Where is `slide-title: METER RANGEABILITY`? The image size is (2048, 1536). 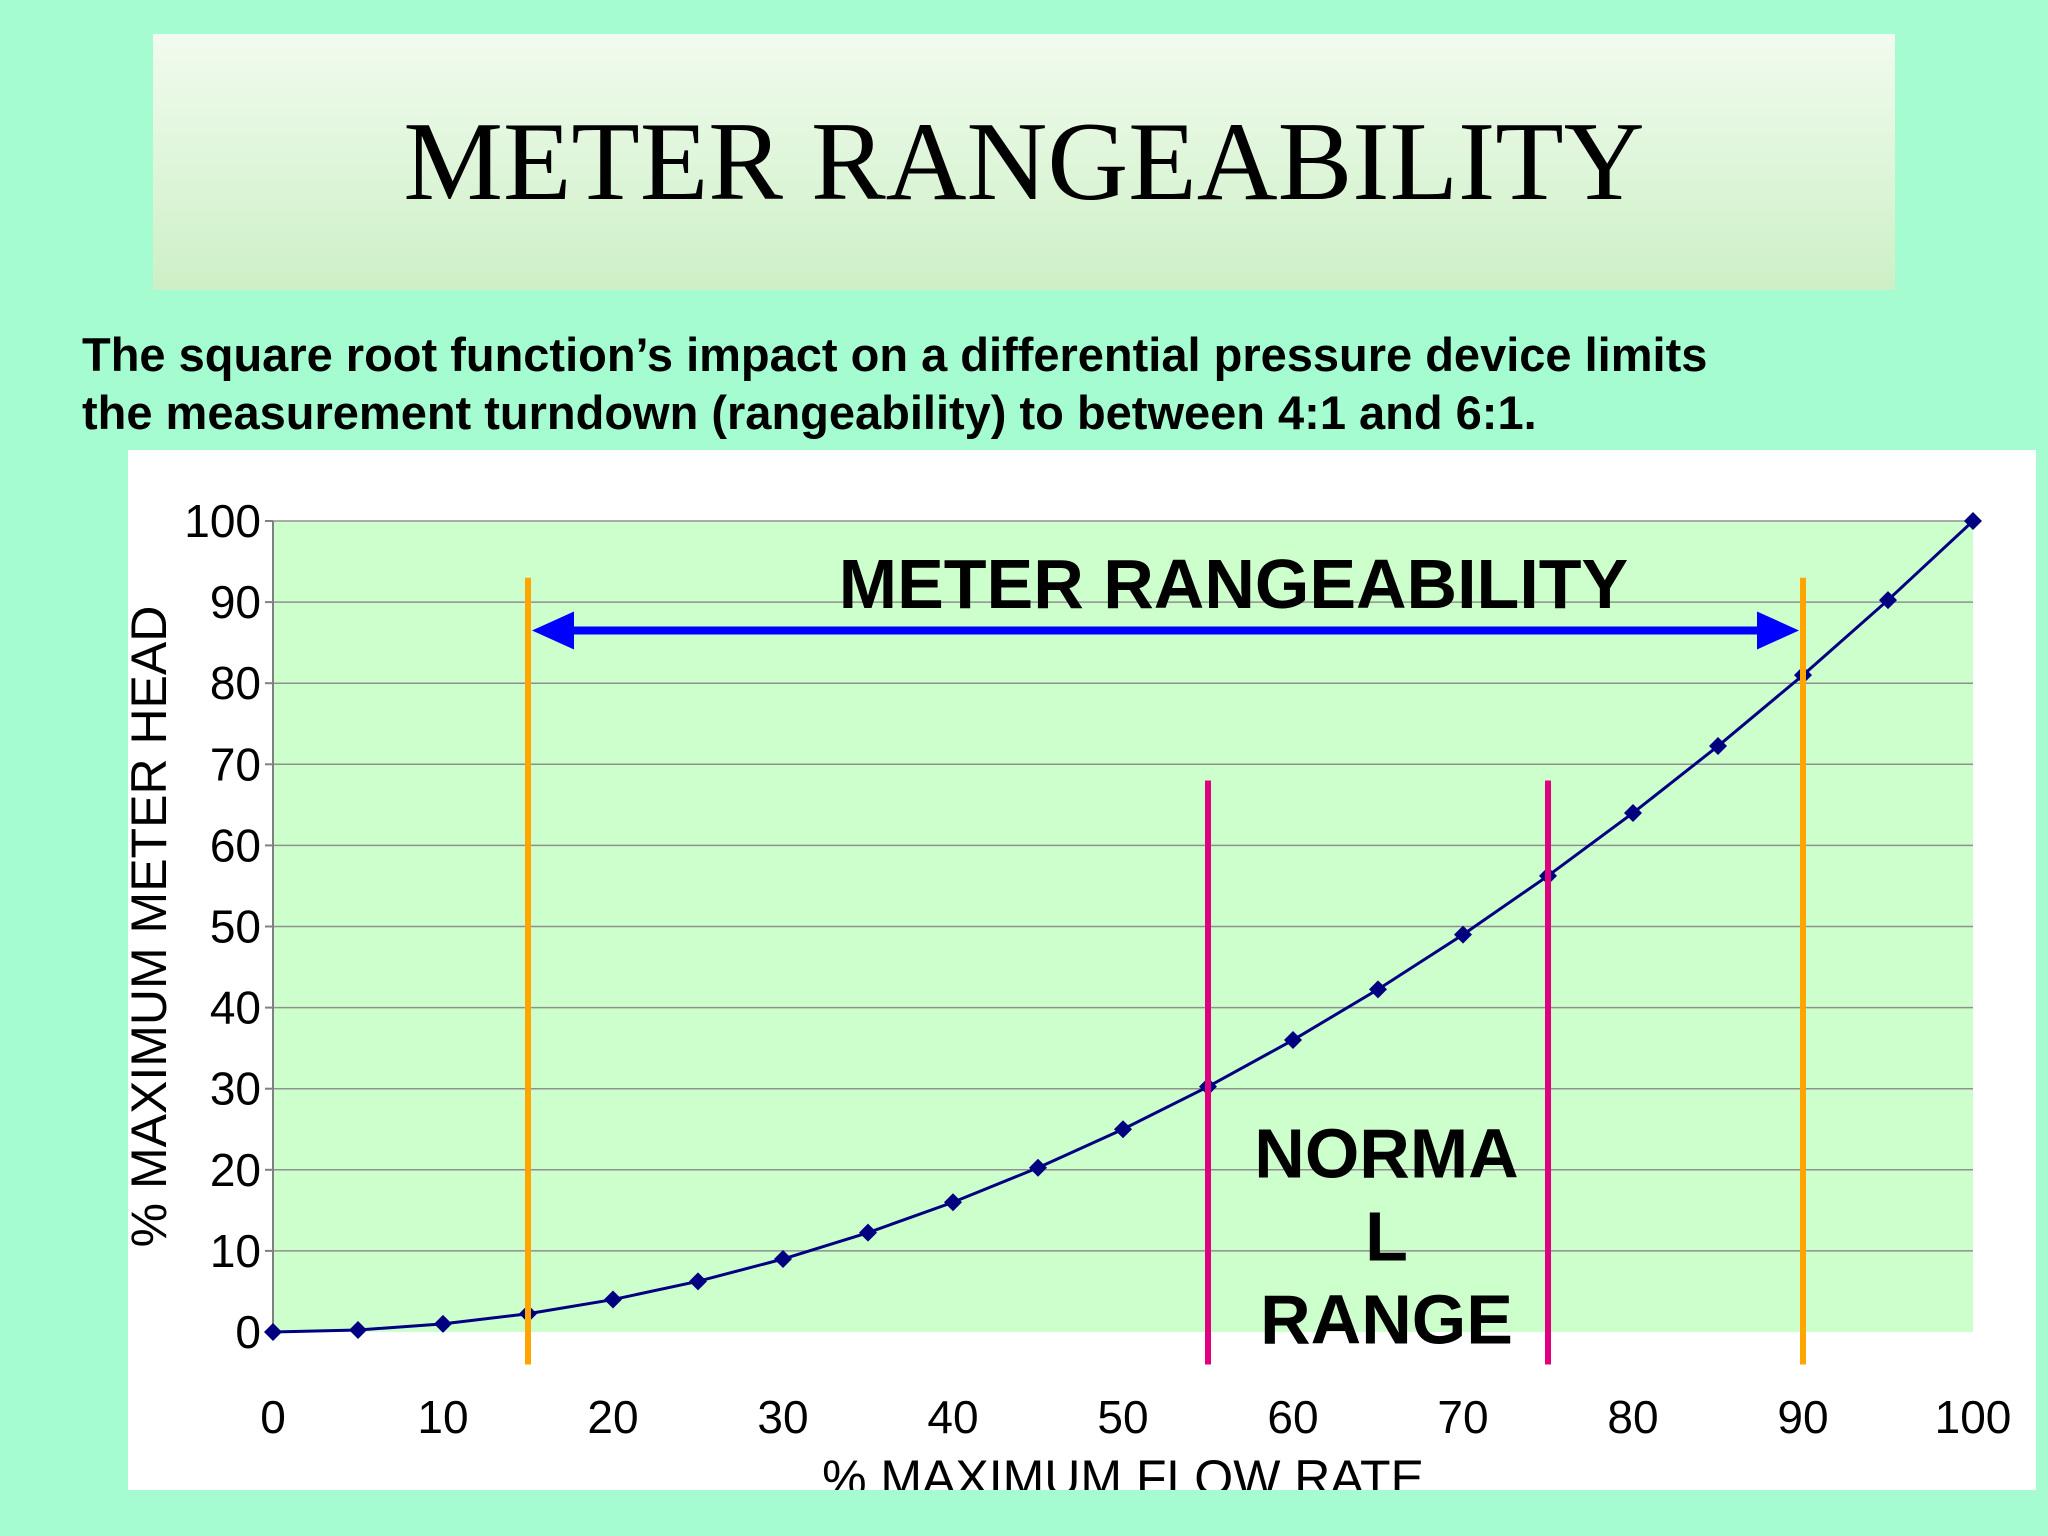
slide-title: METER RANGEABILITY is located at coordinates (1024, 161).